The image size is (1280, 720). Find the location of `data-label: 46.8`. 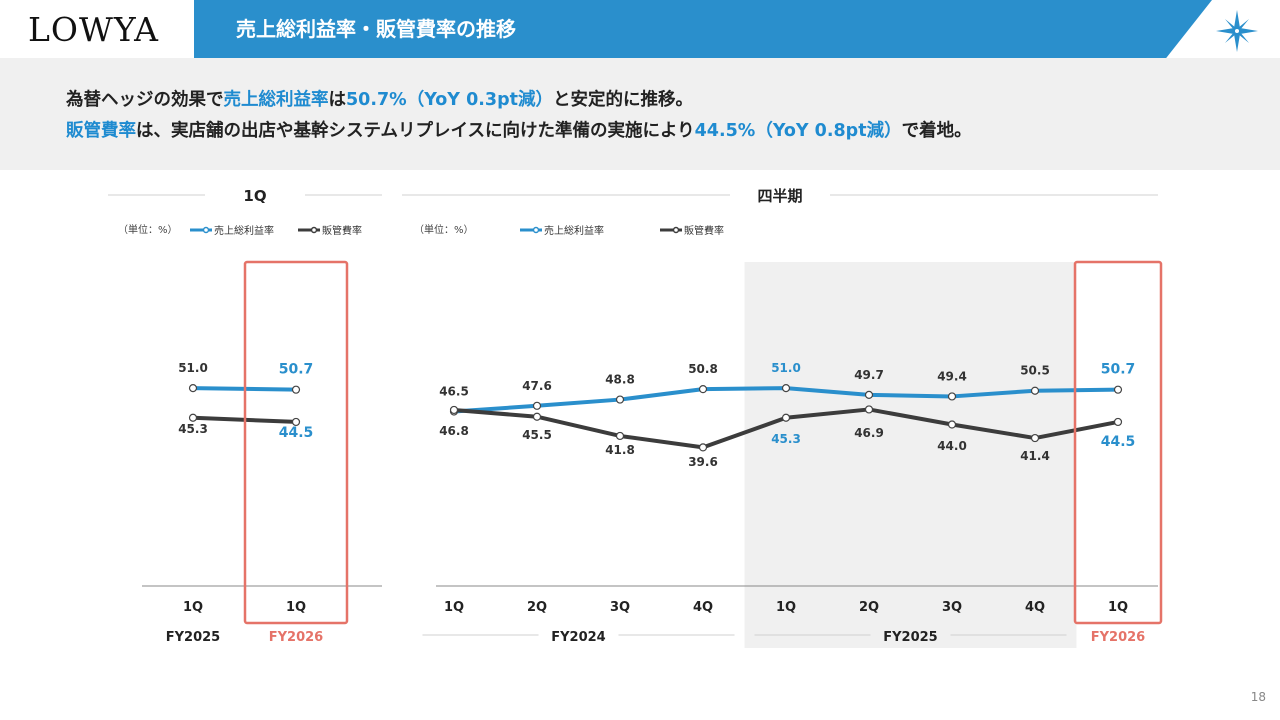

data-label: 46.8 is located at coordinates (454, 431).